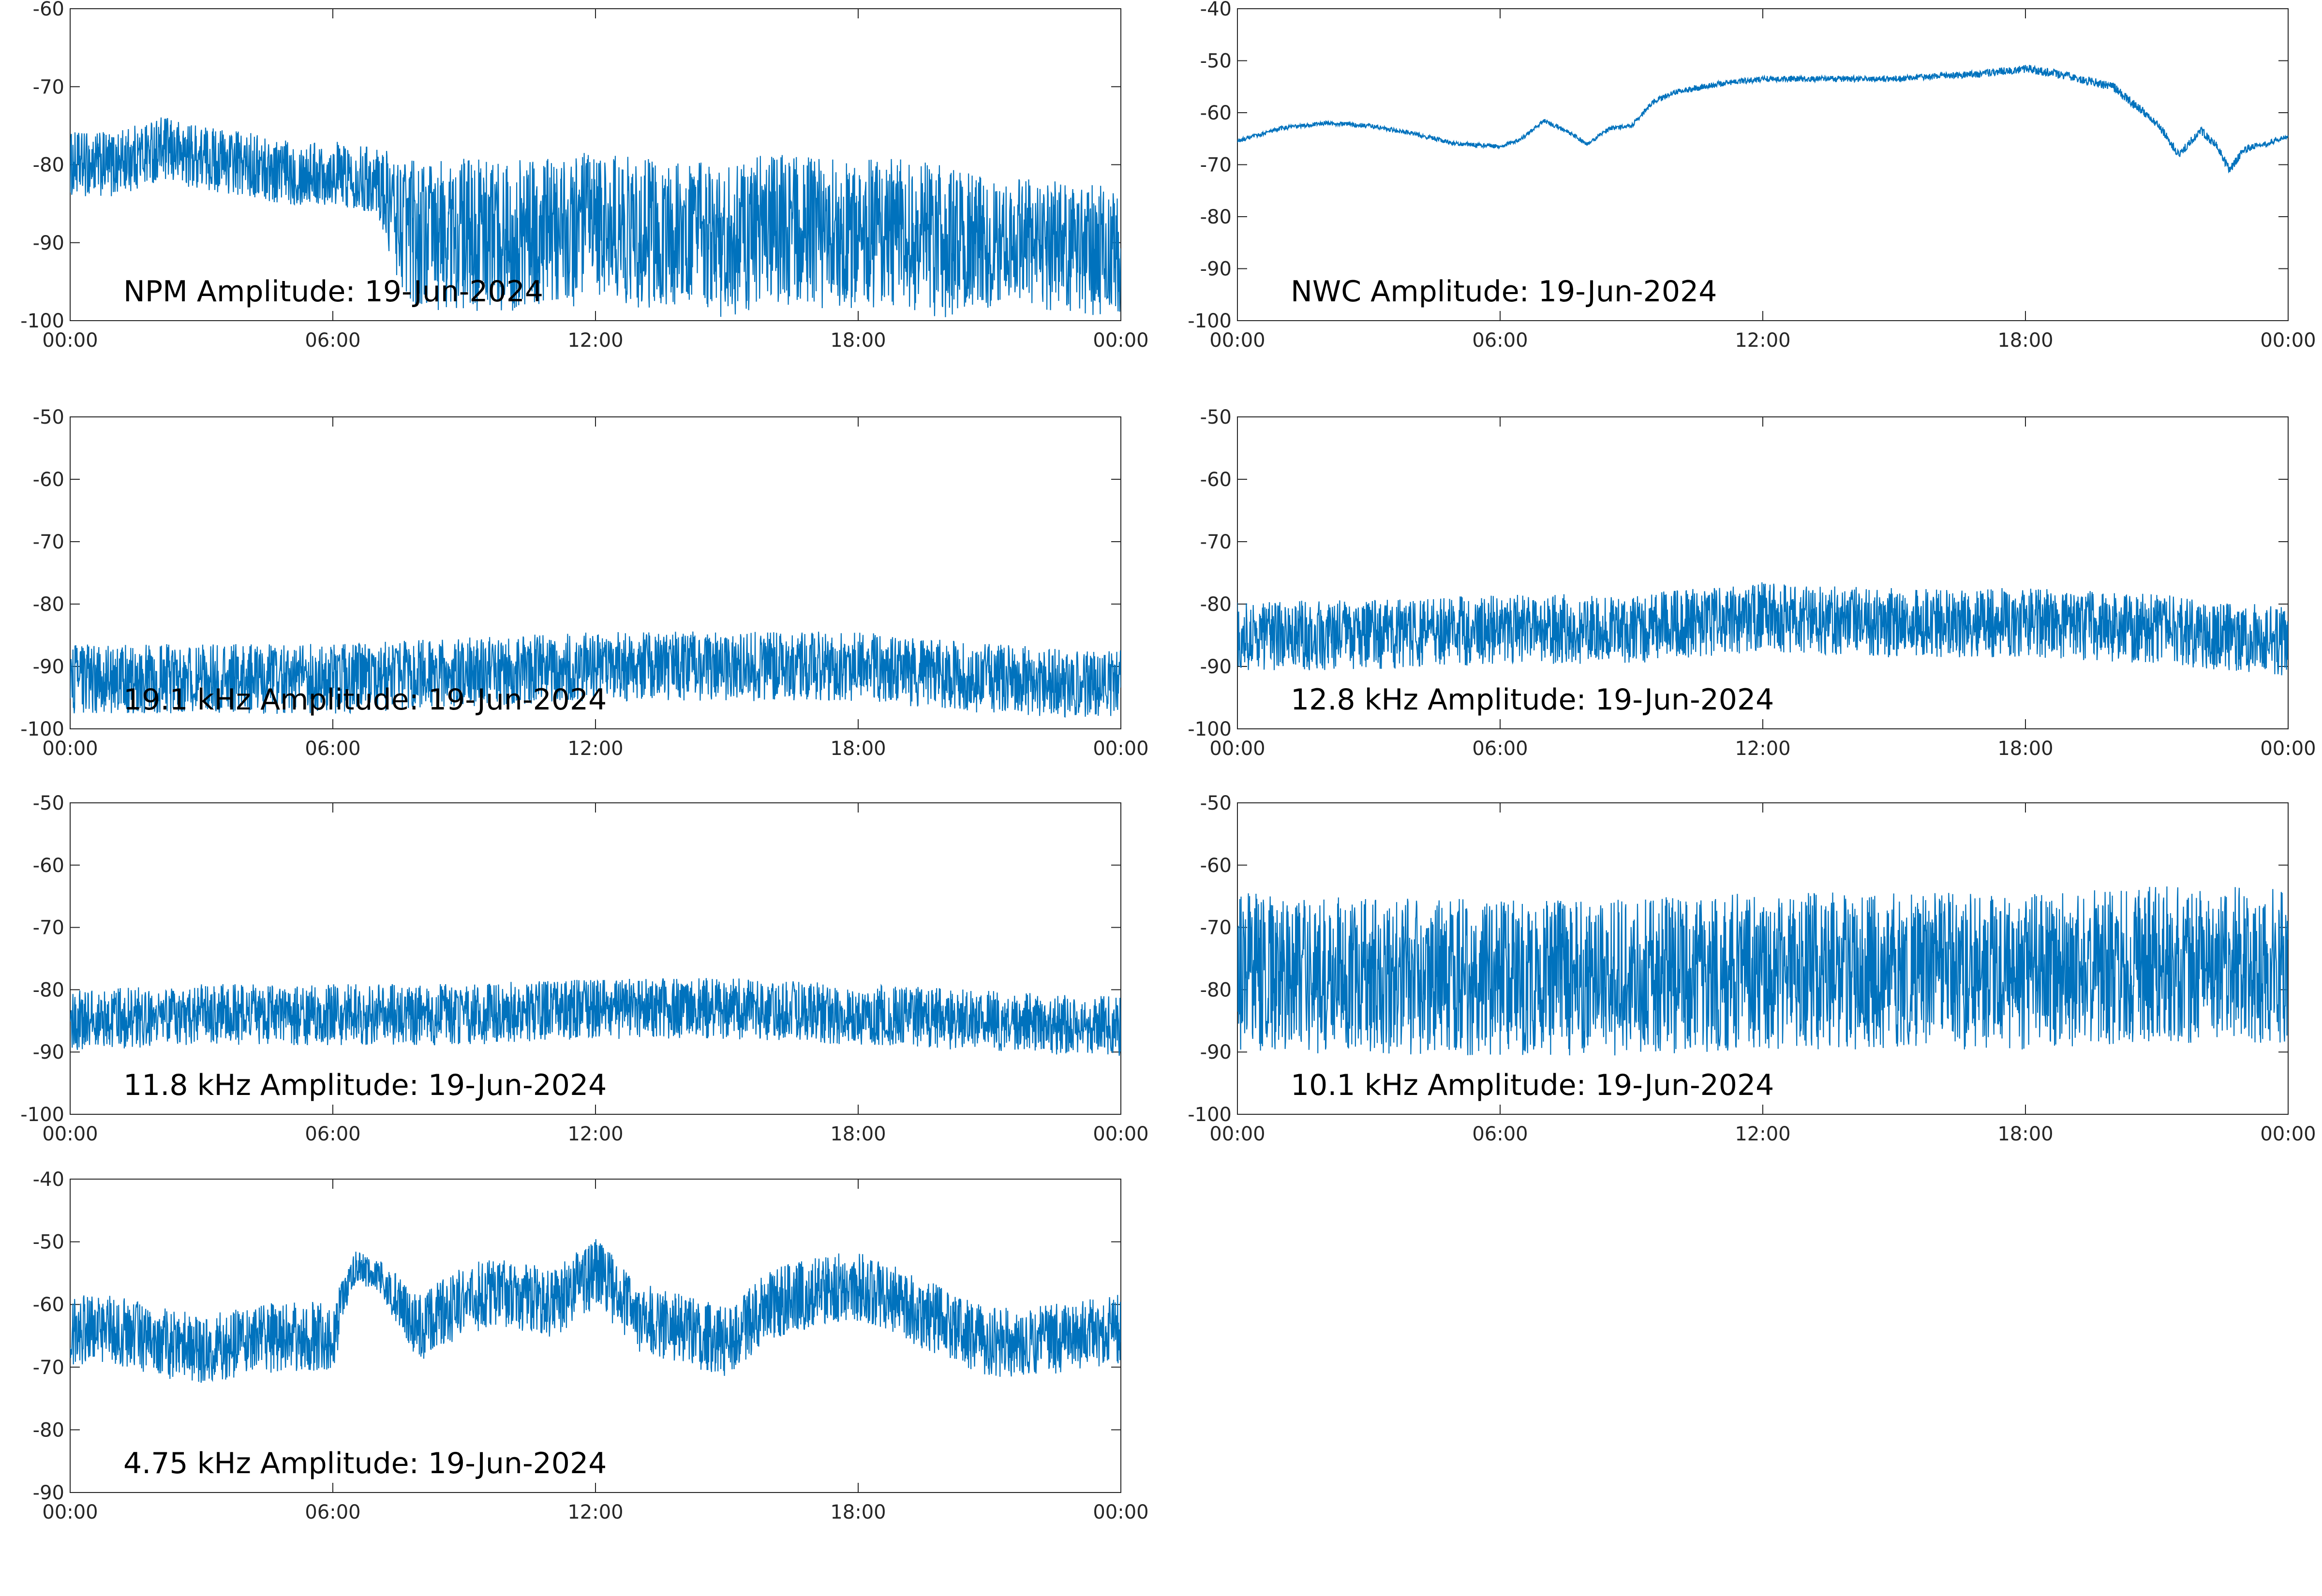 The width and height of the screenshot is (2322, 1596). I want to click on panel-title: 10.1 kHz Amplitude: 19-Jun-2024, so click(1532, 1085).